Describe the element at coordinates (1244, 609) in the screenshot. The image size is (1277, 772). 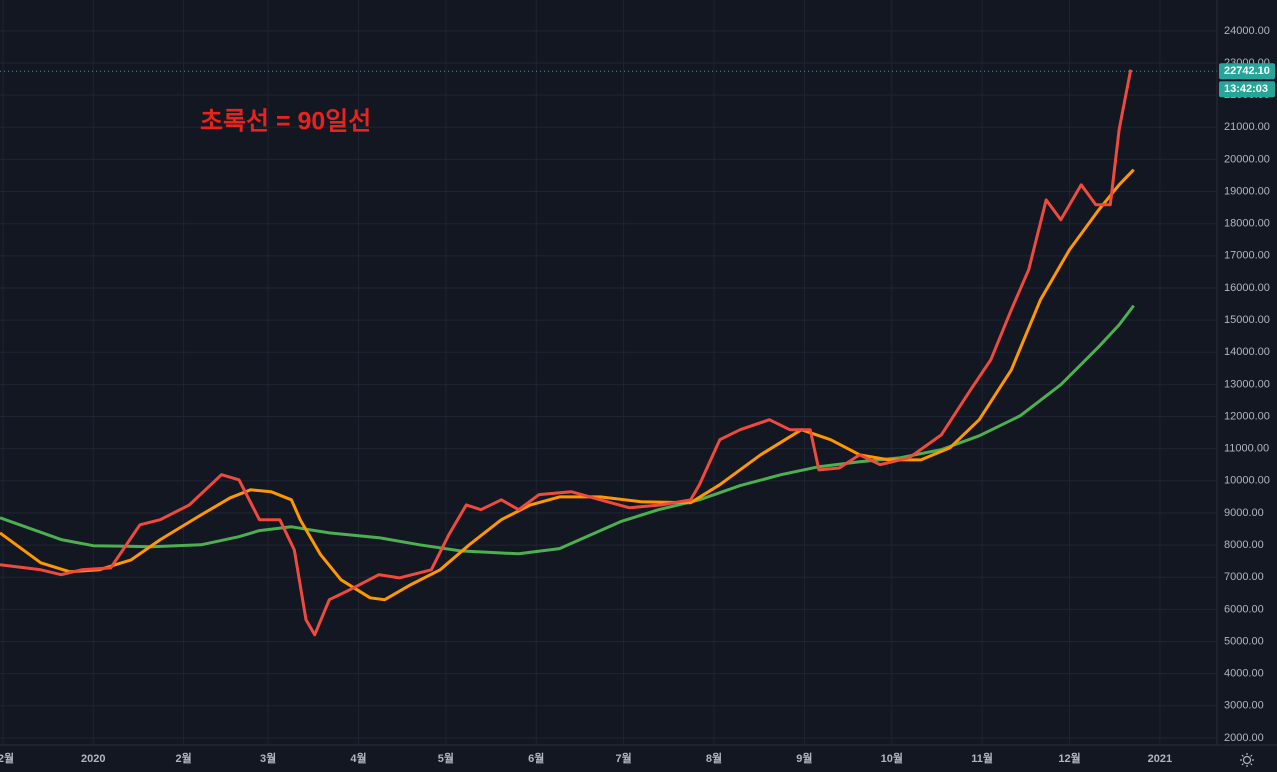
I see `y-tick-label: 6000.00` at that location.